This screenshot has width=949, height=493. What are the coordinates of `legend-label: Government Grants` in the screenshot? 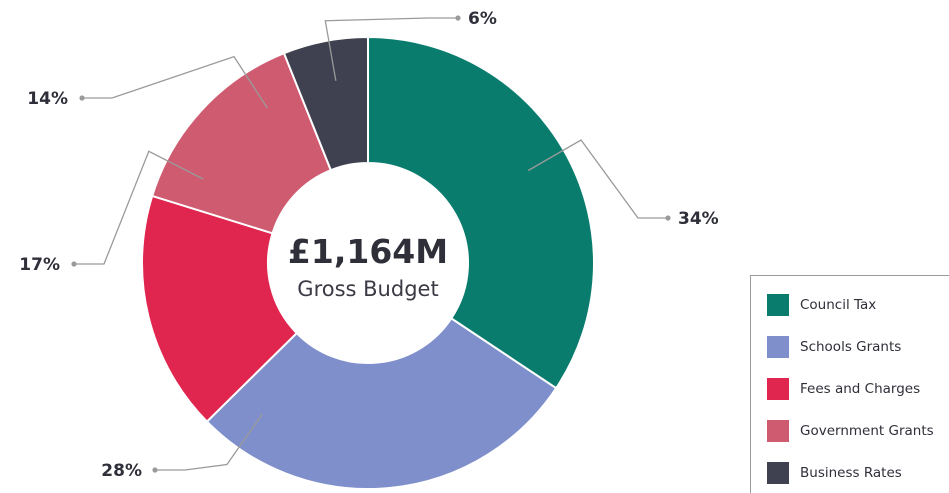 It's located at (867, 431).